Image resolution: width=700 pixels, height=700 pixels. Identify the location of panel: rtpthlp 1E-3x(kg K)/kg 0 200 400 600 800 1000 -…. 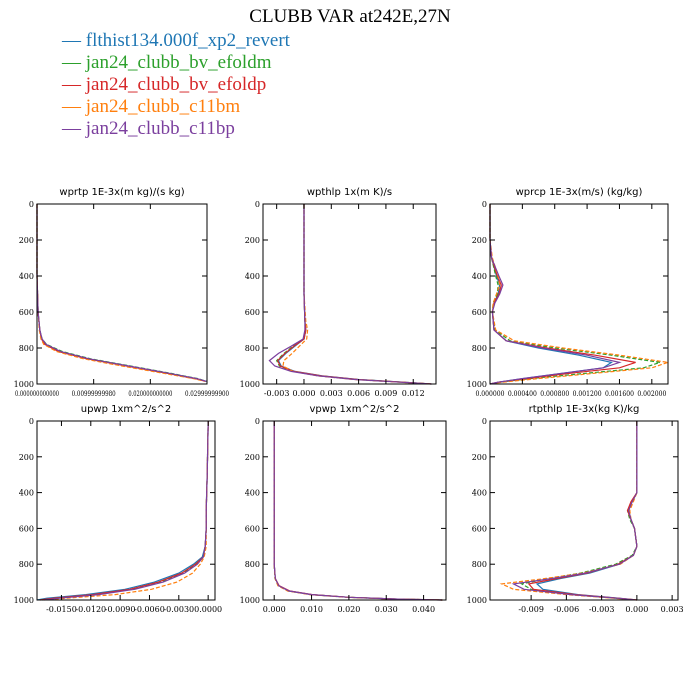
(575, 509).